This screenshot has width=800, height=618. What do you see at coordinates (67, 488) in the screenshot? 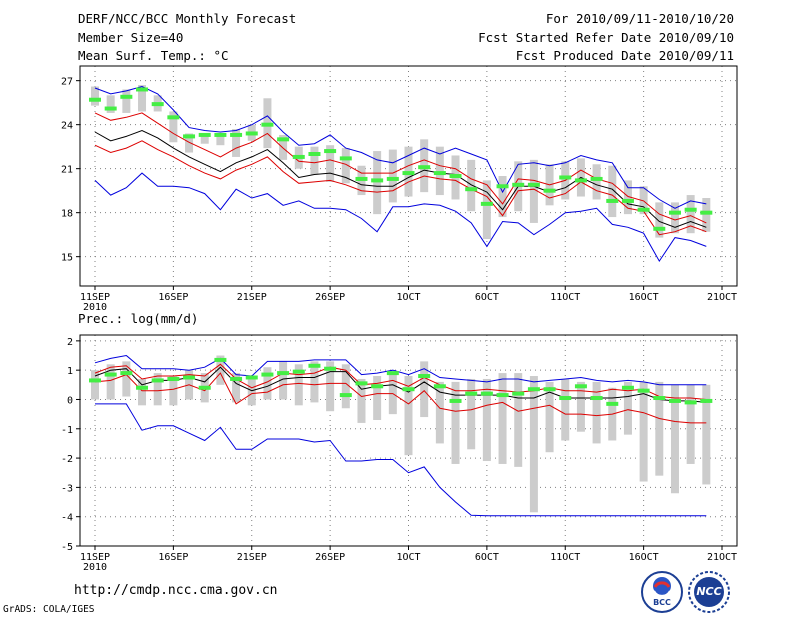
I see `prec-ytick-label: -3` at bounding box center [67, 488].